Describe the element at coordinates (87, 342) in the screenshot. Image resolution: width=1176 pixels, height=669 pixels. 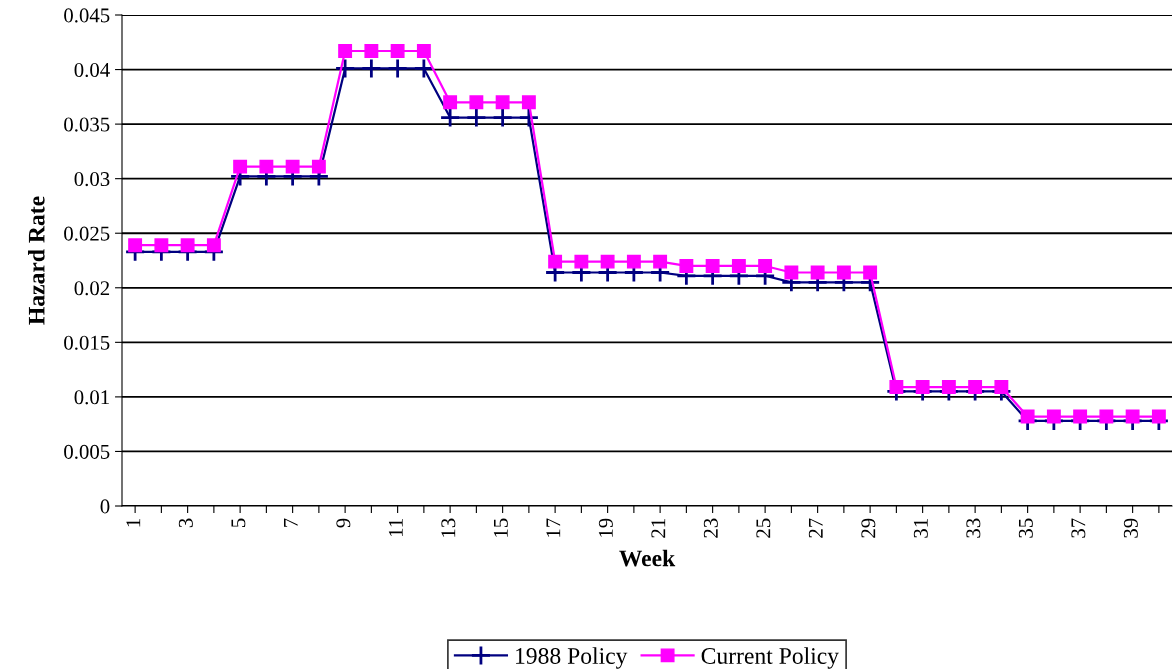
I see `y-tick-label: 0.015` at that location.